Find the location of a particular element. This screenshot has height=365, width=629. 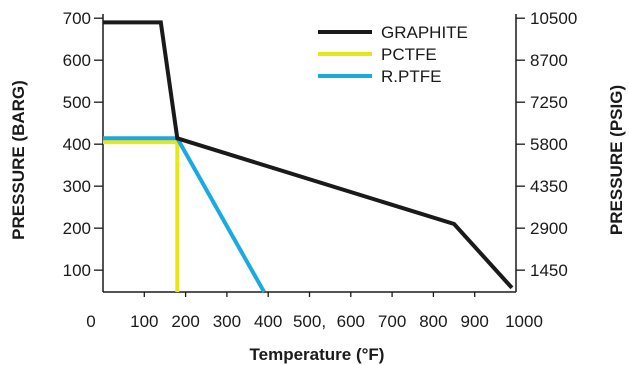

x-tick-label: 800 is located at coordinates (433, 321).